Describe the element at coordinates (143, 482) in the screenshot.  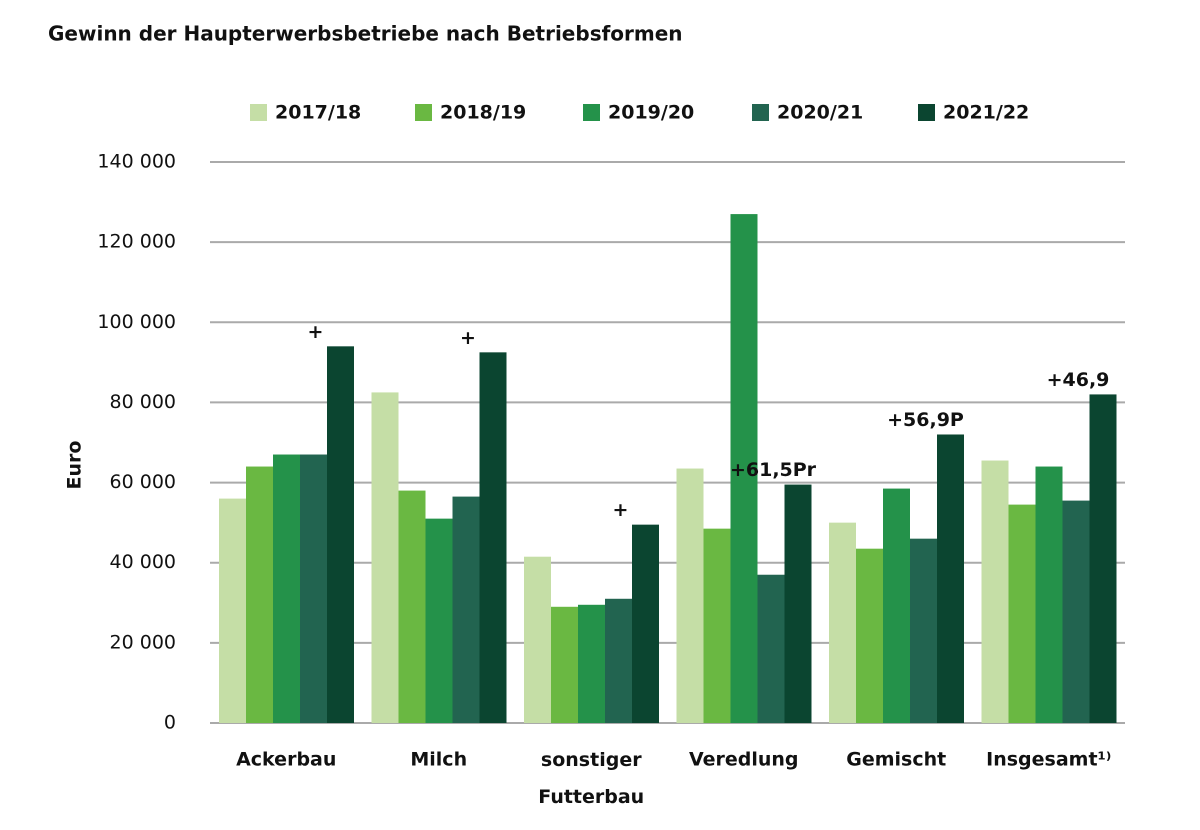
I see `y-tick-label: 60 000` at that location.